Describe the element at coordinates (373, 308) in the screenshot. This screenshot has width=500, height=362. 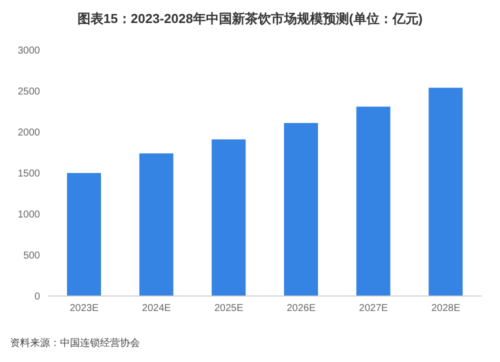
I see `x-tick-label: 2027E` at that location.